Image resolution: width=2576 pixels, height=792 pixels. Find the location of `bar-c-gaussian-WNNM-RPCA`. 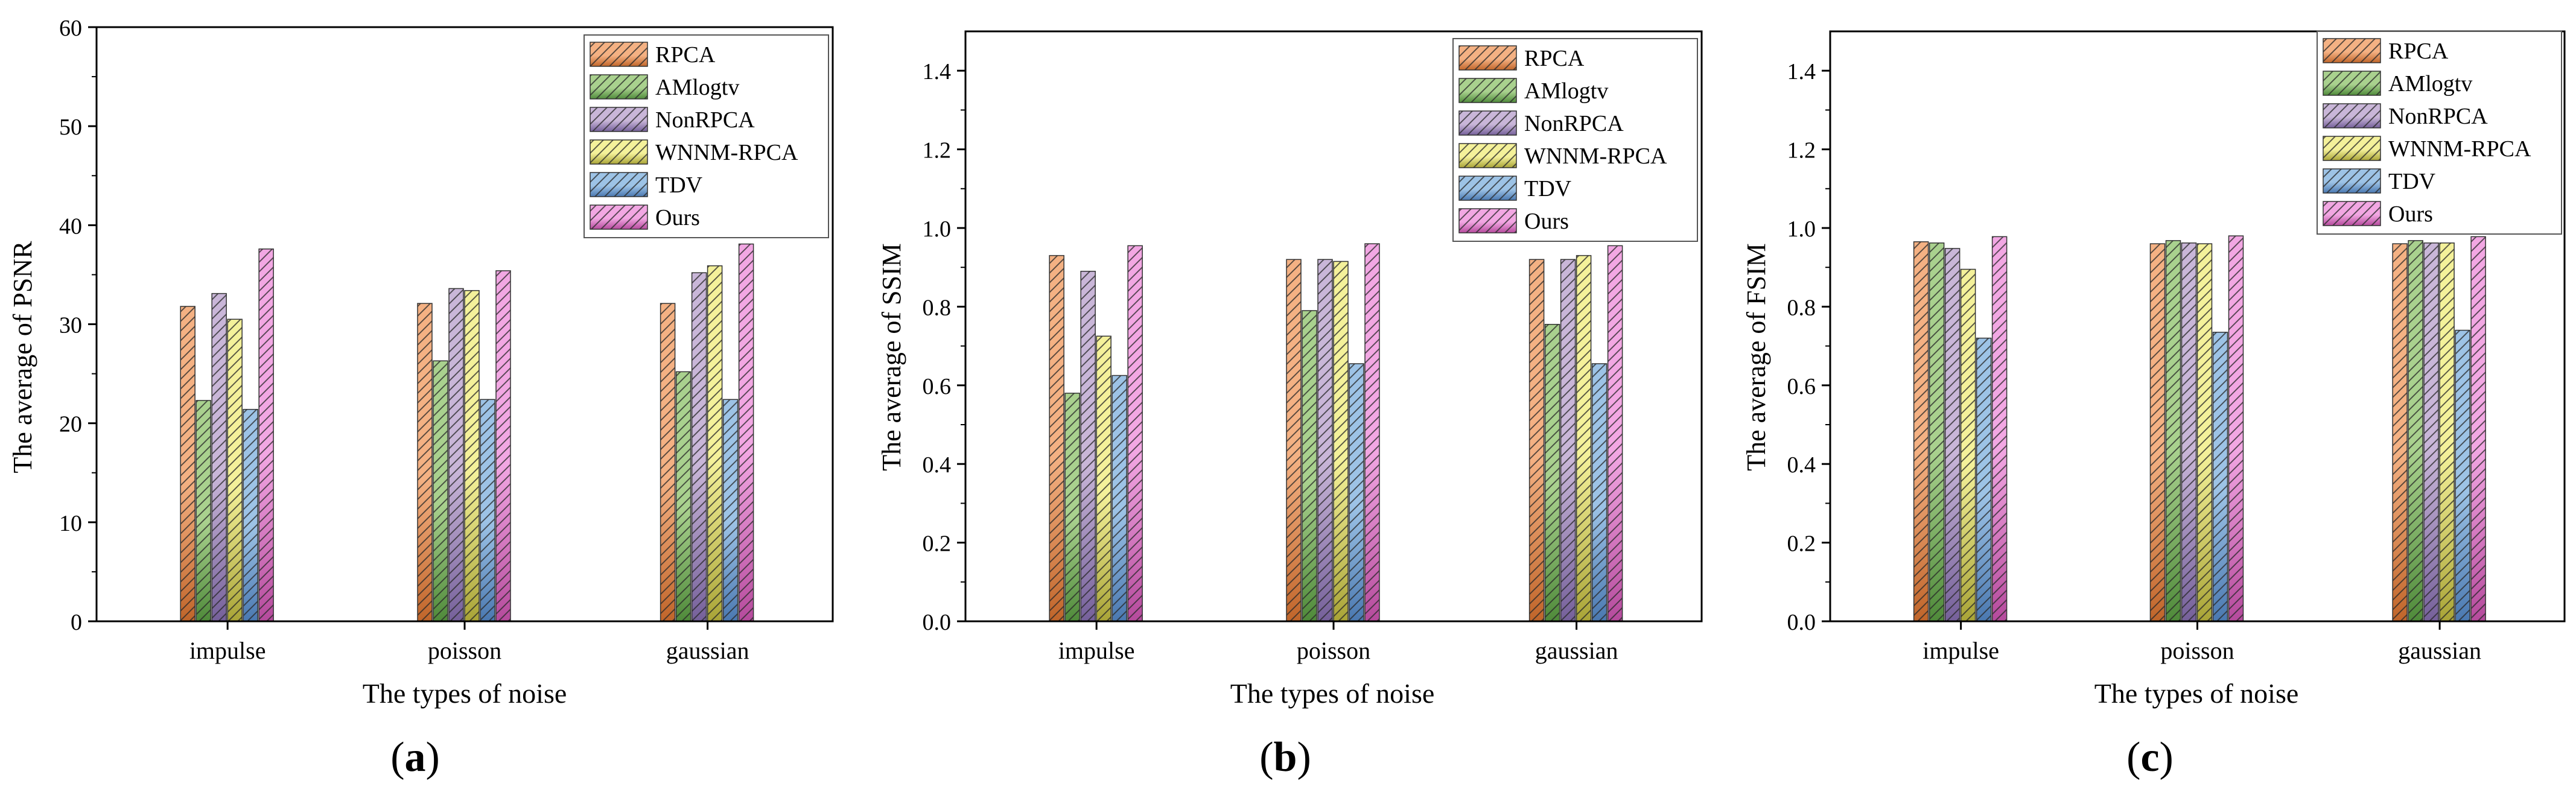

bar-c-gaussian-WNNM-RPCA is located at coordinates (2447, 432).